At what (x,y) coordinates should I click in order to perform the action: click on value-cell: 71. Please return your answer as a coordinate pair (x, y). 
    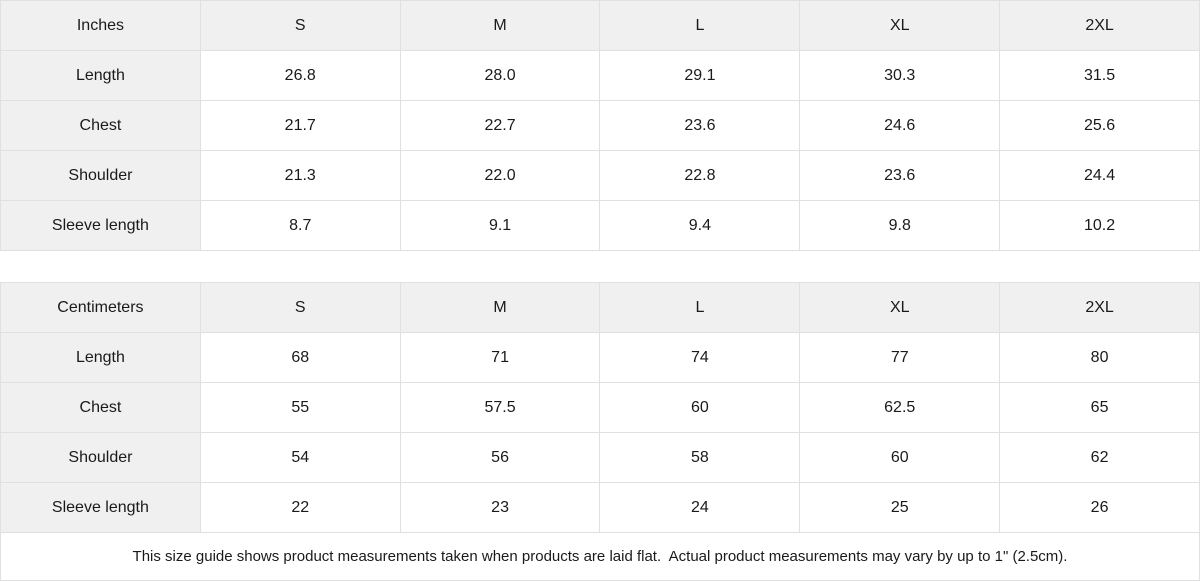
    Looking at the image, I should click on (500, 357).